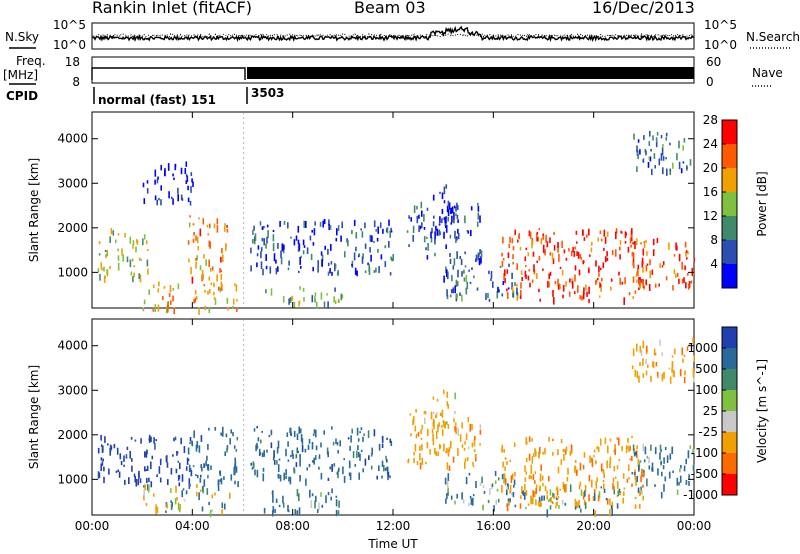  What do you see at coordinates (700, 495) in the screenshot?
I see `colorbar-tick-label: -1000` at bounding box center [700, 495].